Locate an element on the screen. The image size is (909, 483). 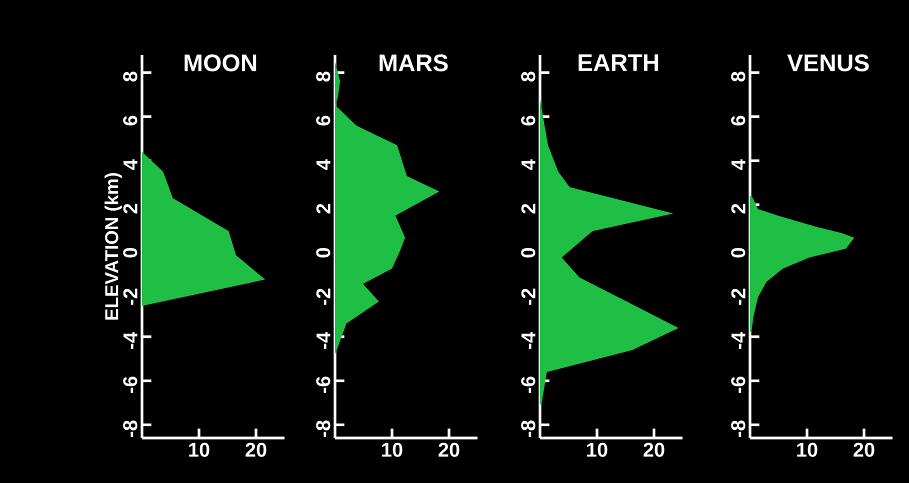
chart-title: MOON is located at coordinates (220, 63).